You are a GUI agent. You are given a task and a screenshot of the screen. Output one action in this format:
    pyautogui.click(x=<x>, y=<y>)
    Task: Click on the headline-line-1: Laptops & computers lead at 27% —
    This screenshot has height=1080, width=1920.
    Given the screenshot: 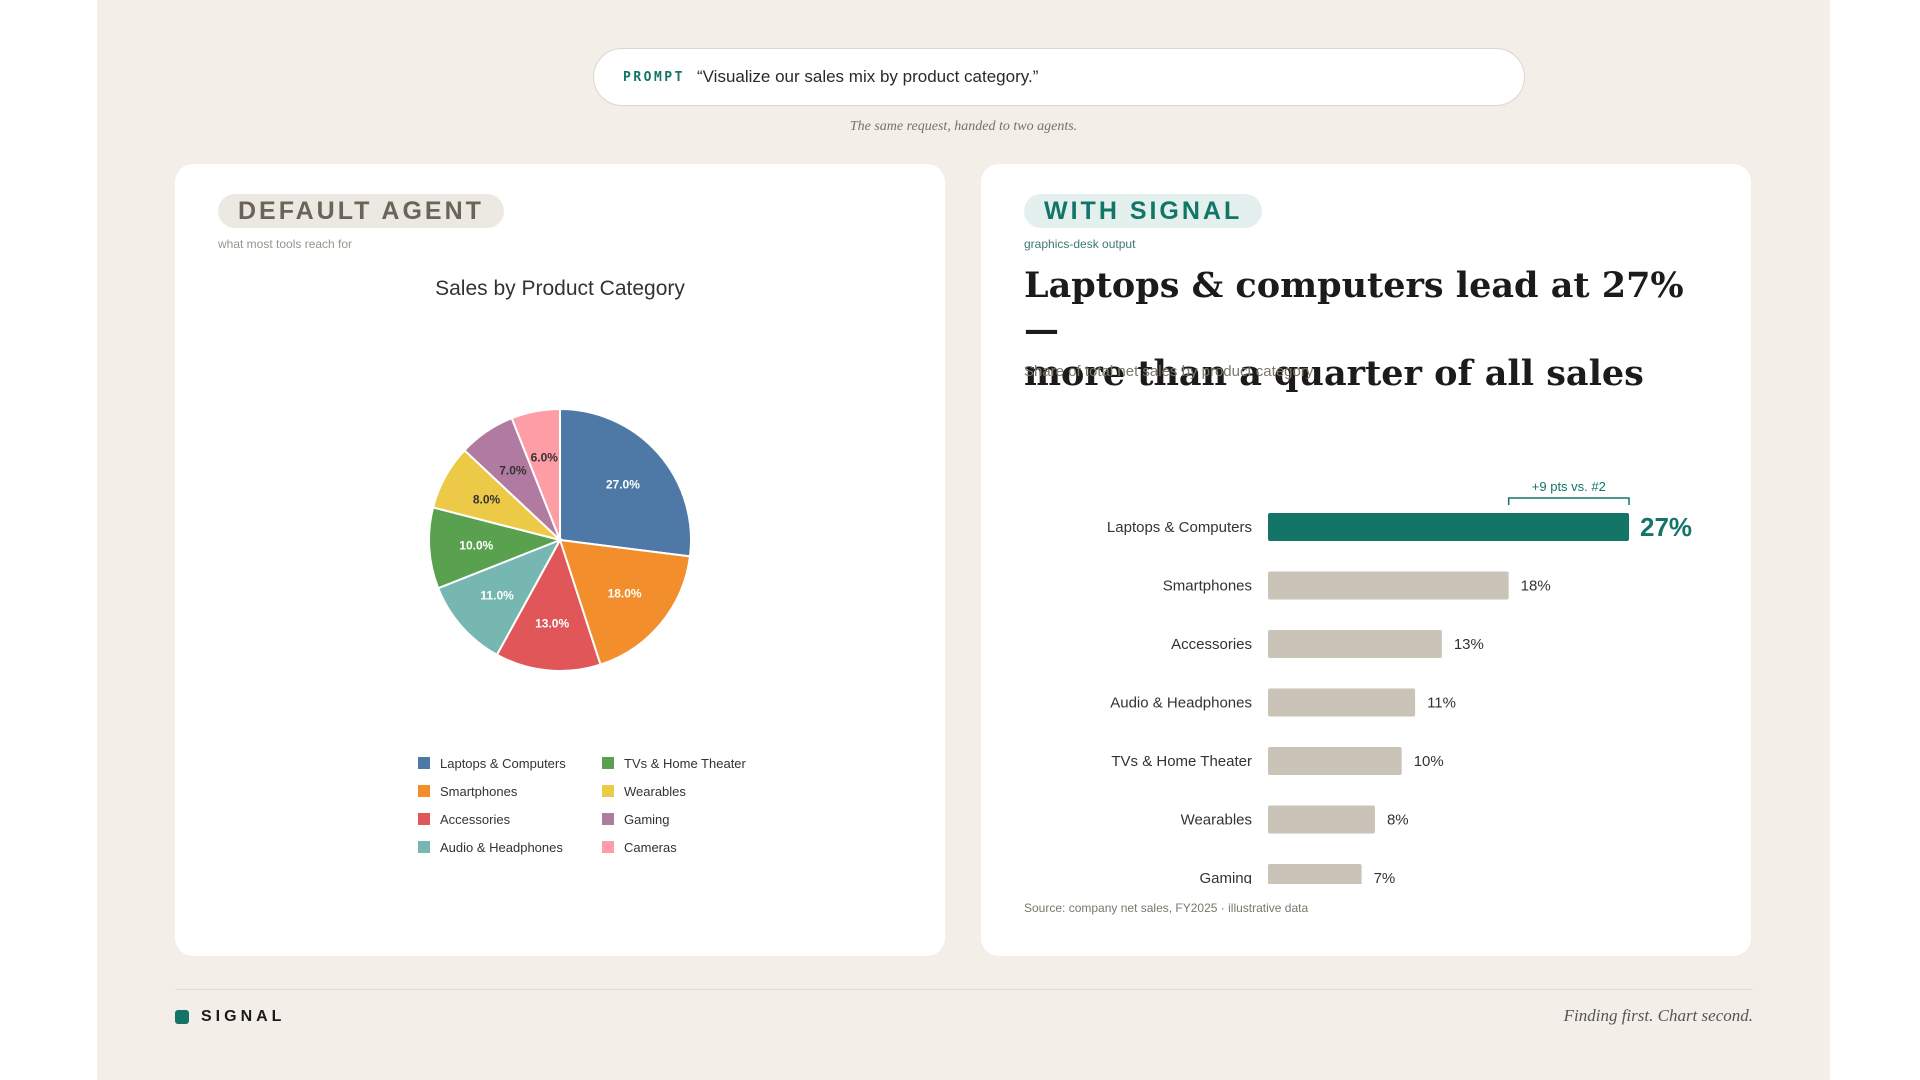 What is the action you would take?
    pyautogui.click(x=1354, y=307)
    